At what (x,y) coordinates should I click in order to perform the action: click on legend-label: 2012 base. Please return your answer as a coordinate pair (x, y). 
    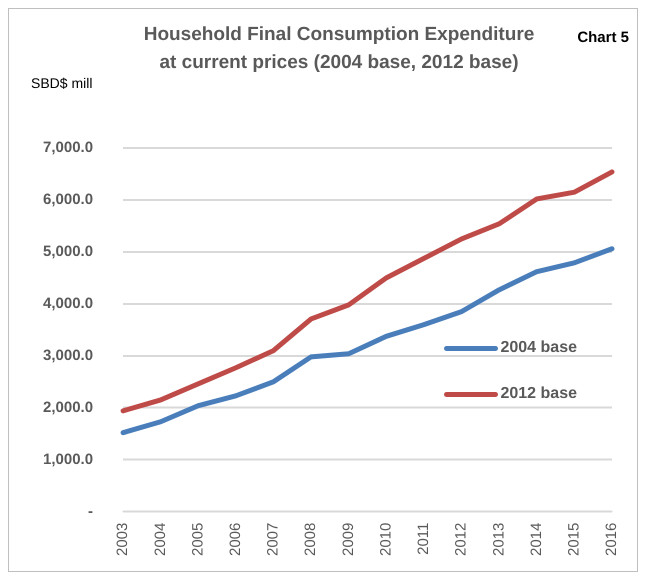
    Looking at the image, I should click on (538, 394).